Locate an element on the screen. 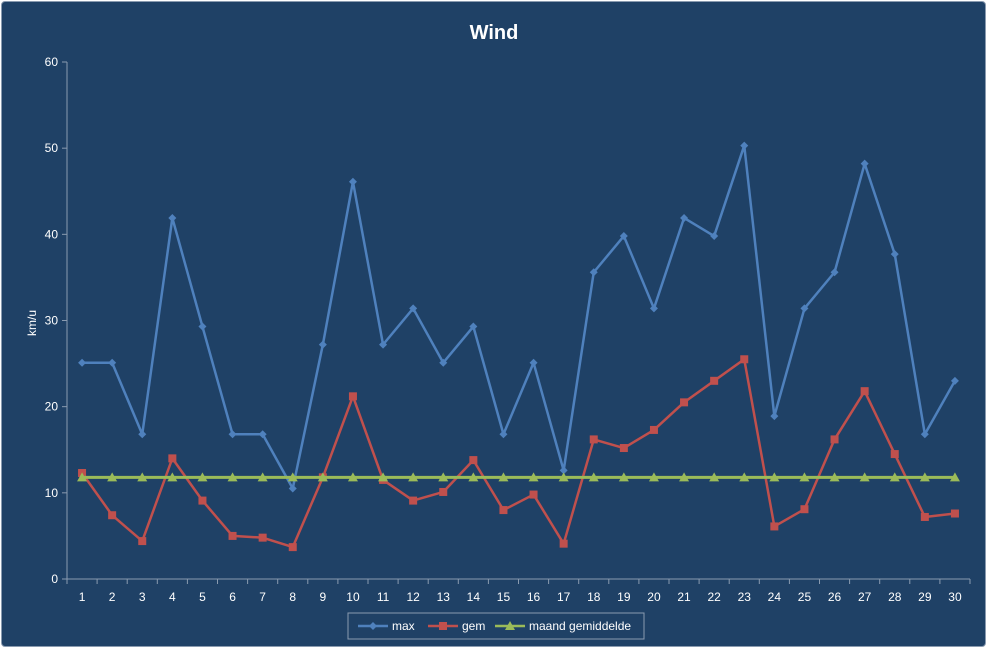 Image resolution: width=987 pixels, height=648 pixels. x-tick-label: 24 is located at coordinates (775, 597).